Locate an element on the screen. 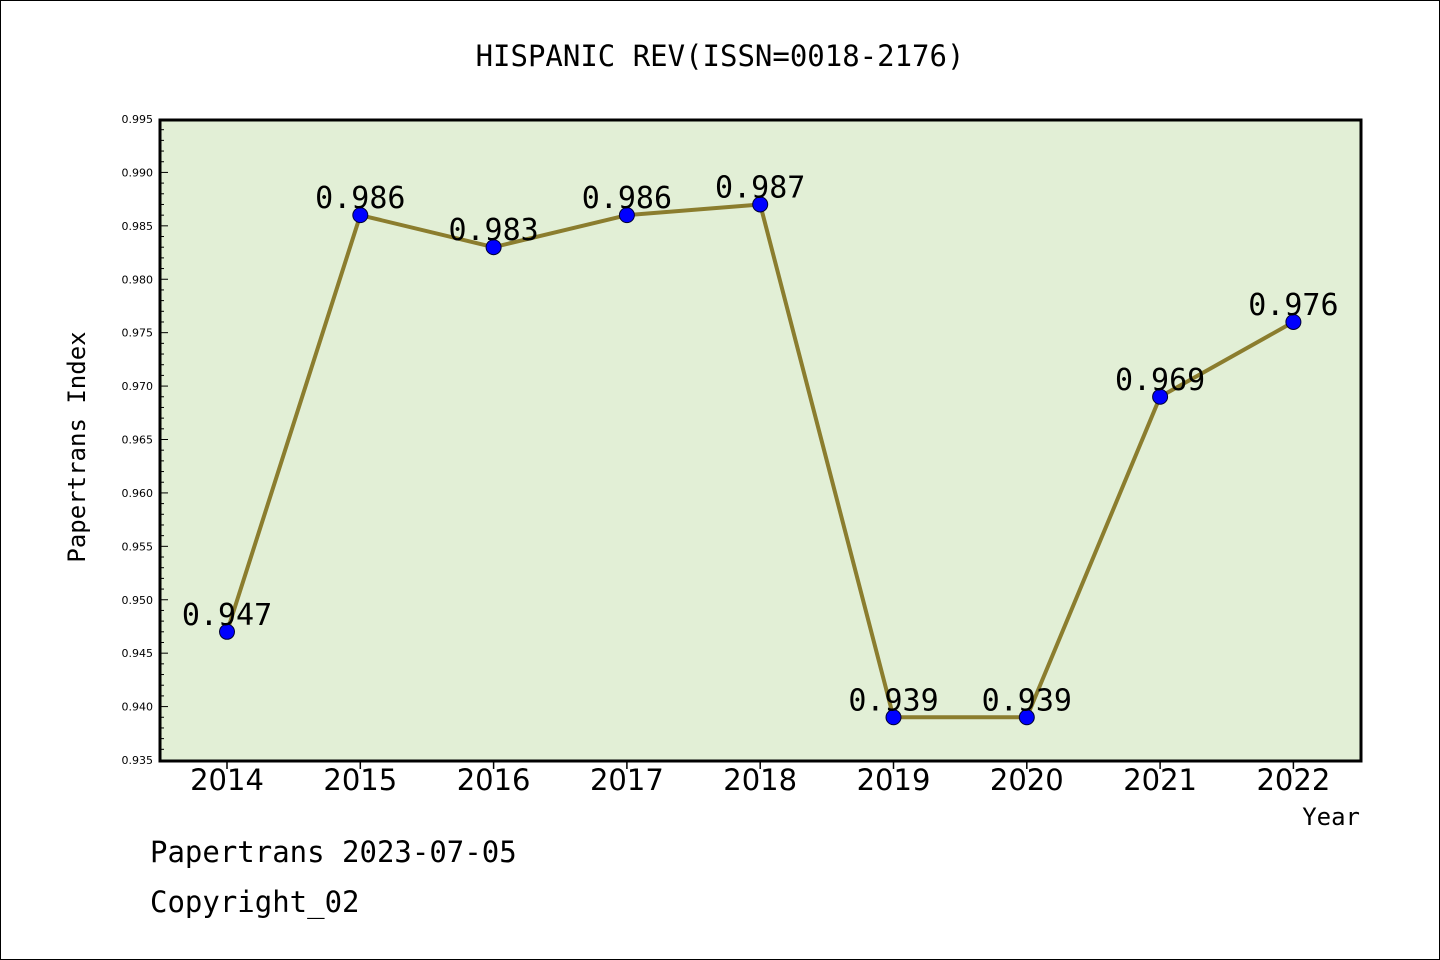 The height and width of the screenshot is (960, 1440). x-tick-label: 2014 is located at coordinates (227, 780).